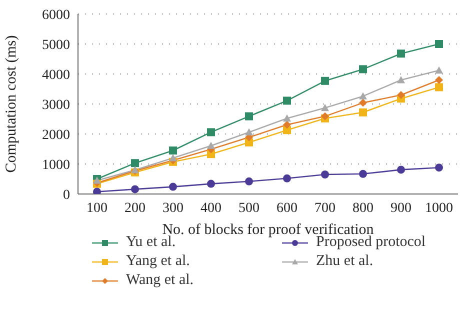 The width and height of the screenshot is (474, 320). What do you see at coordinates (287, 208) in the screenshot?
I see `x-tick-label: 600` at bounding box center [287, 208].